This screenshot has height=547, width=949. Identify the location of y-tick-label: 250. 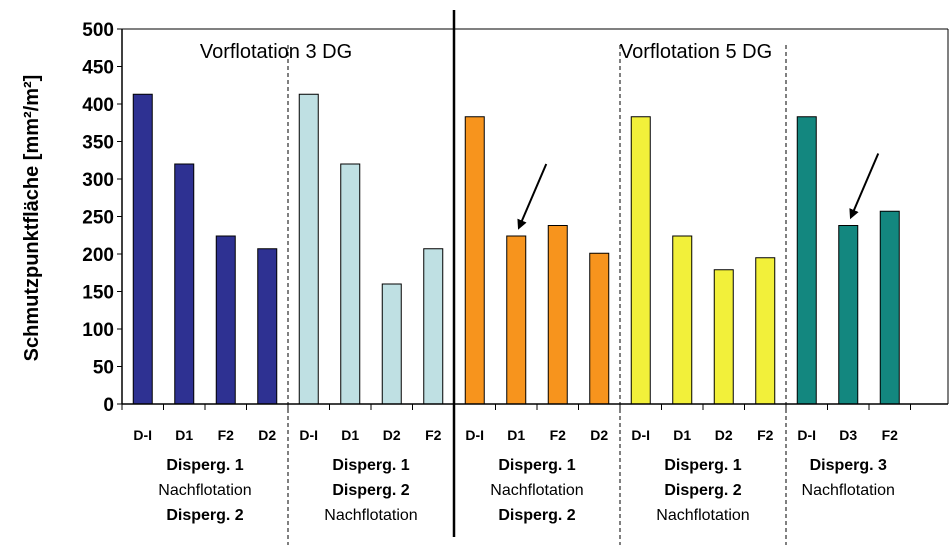
(98, 218).